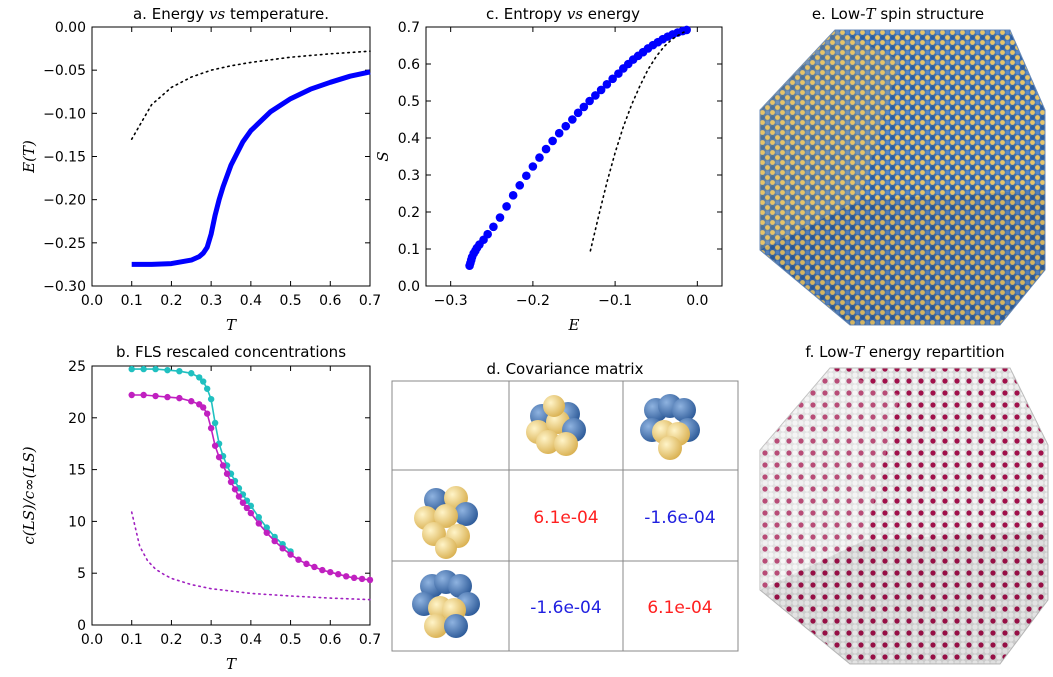  I want to click on panel-e-title: e. Low-T spin structure, so click(898, 14).